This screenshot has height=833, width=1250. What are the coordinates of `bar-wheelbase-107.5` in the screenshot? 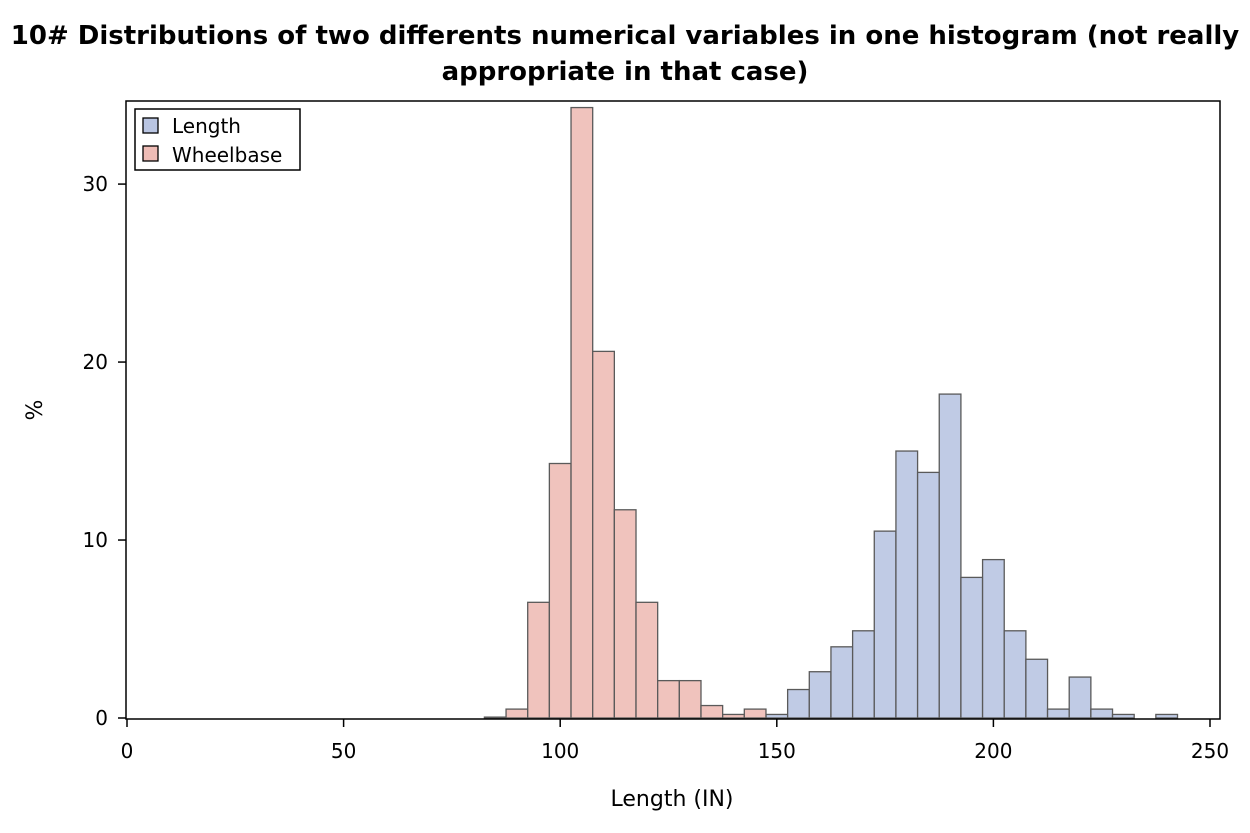 It's located at (604, 534).